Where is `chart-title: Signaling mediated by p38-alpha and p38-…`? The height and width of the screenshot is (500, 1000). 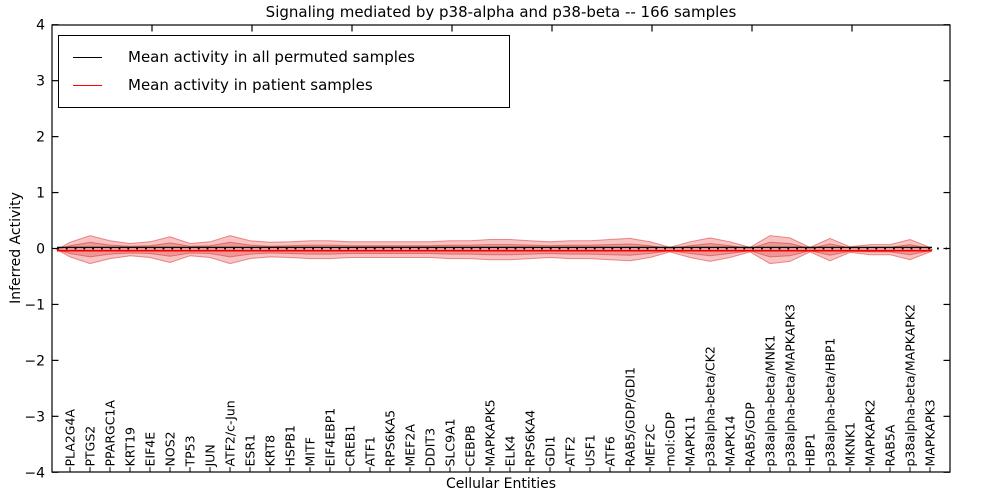 chart-title: Signaling mediated by p38-alpha and p38-… is located at coordinates (501, 12).